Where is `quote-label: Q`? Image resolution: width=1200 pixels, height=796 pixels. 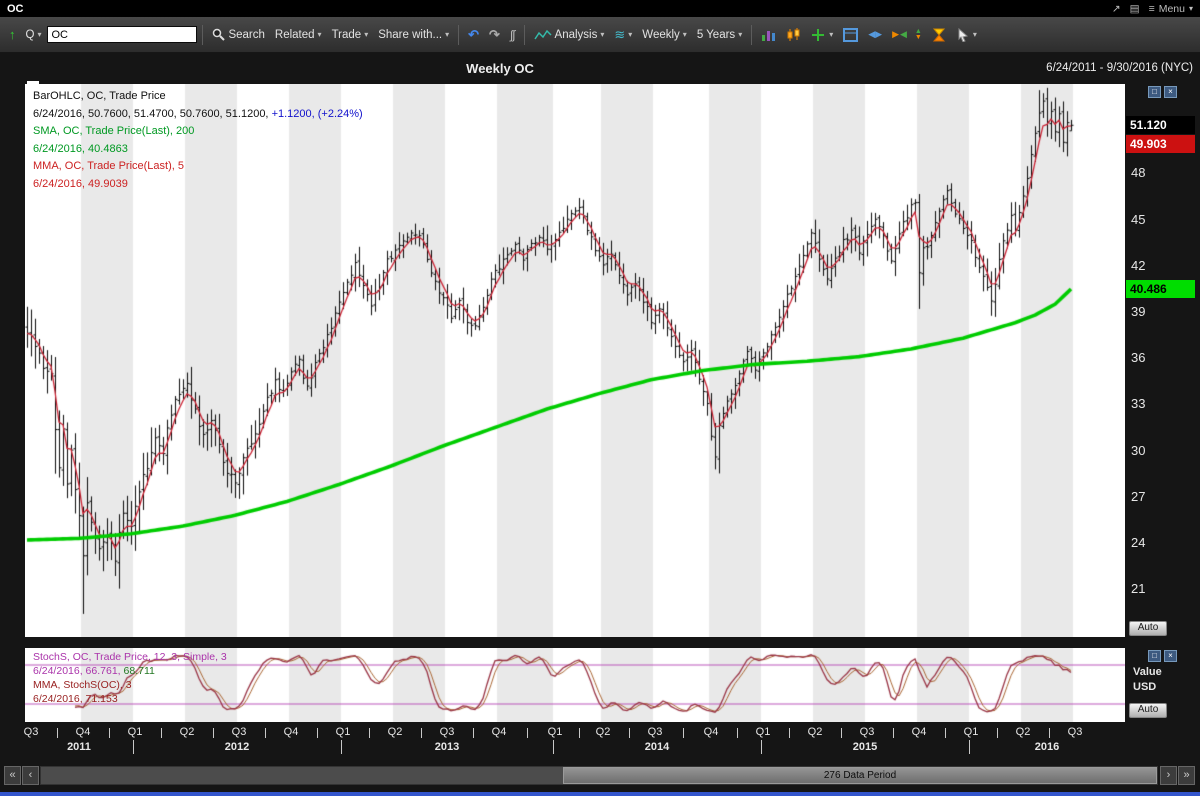
quote-label: Q is located at coordinates (30, 34).